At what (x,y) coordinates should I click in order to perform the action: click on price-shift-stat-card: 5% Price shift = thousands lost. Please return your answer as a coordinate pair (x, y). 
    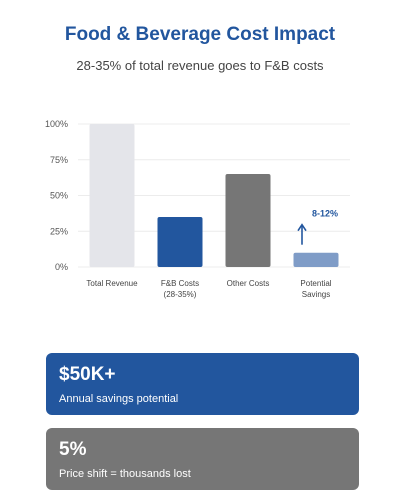
    Looking at the image, I should click on (202, 459).